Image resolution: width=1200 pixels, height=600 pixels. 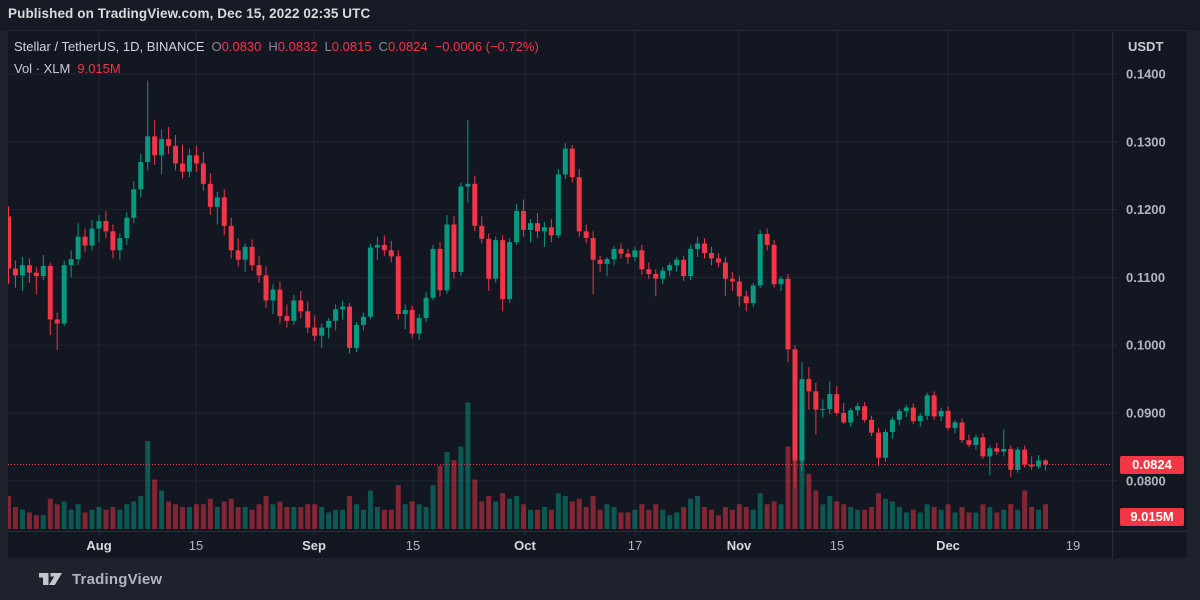 What do you see at coordinates (1146, 413) in the screenshot?
I see `price-tick-label: 0.0900` at bounding box center [1146, 413].